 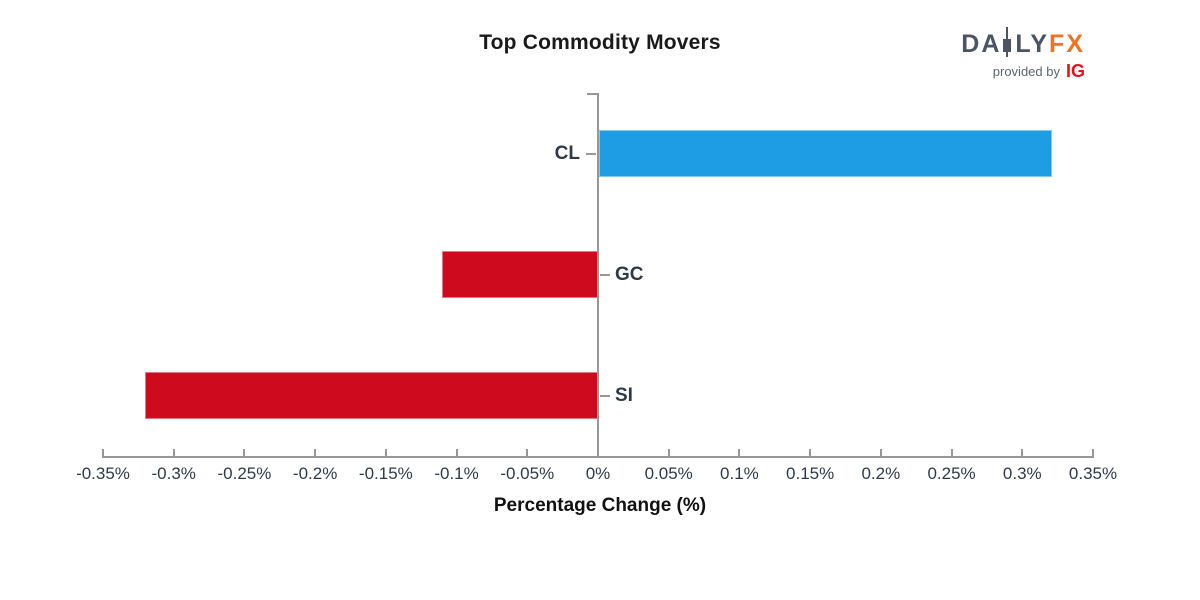 What do you see at coordinates (598, 473) in the screenshot?
I see `x-tick-label: 0%` at bounding box center [598, 473].